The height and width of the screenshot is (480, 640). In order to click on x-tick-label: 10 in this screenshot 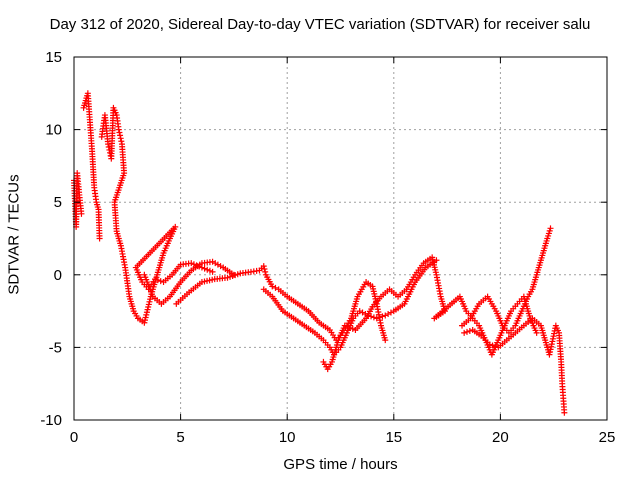, I will do `click(287, 437)`.